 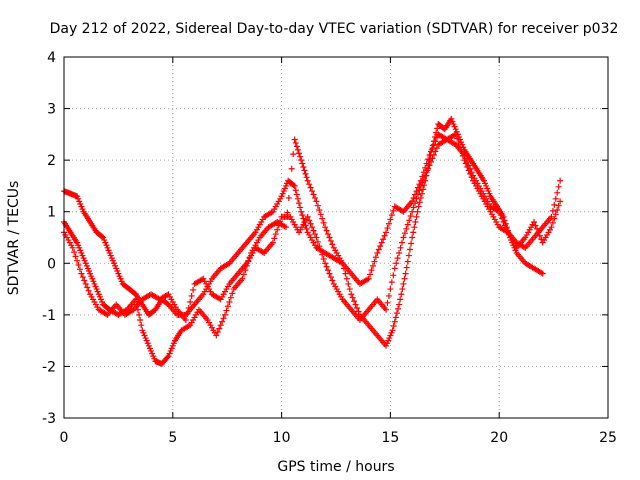 I want to click on y-tick-label: 3, so click(x=51, y=110).